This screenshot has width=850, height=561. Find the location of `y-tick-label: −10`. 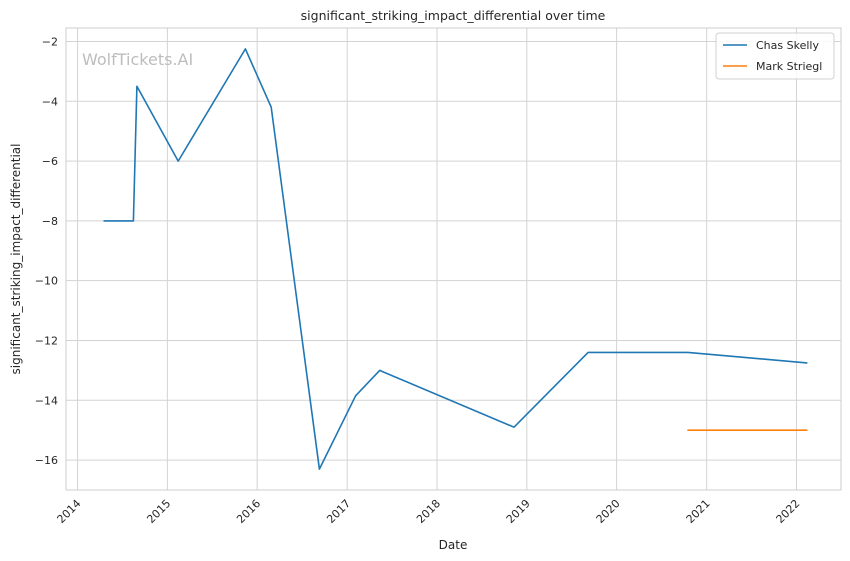

y-tick-label: −10 is located at coordinates (46, 281).